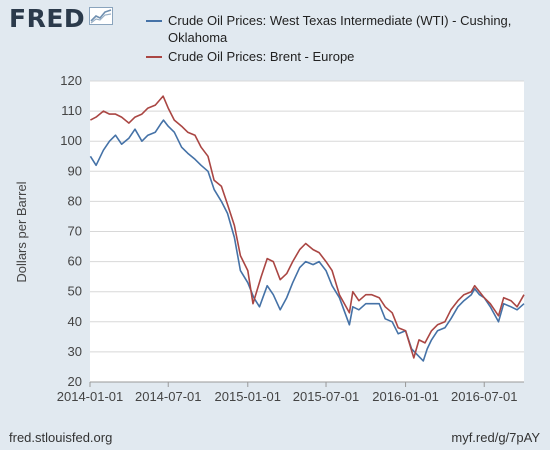  I want to click on y-tick-label: 20, so click(75, 381).